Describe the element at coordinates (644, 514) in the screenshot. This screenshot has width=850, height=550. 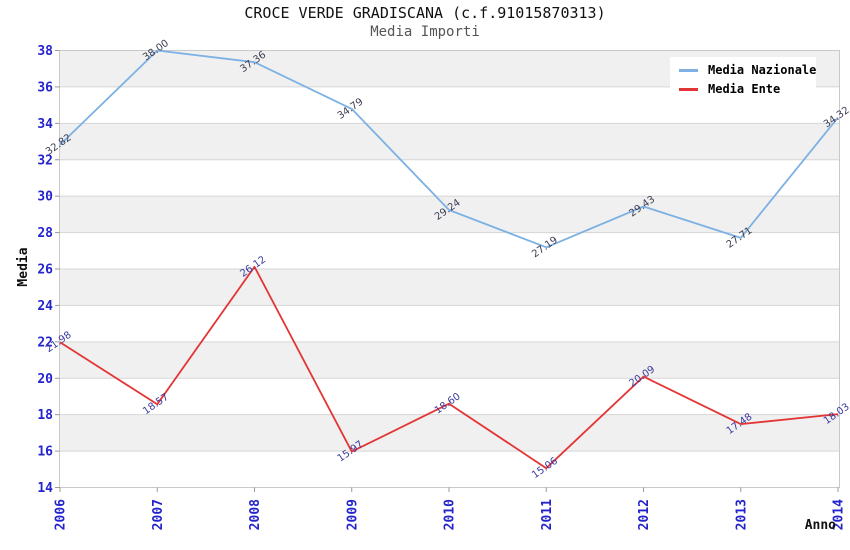
I see `x-tick-label: 2012` at that location.